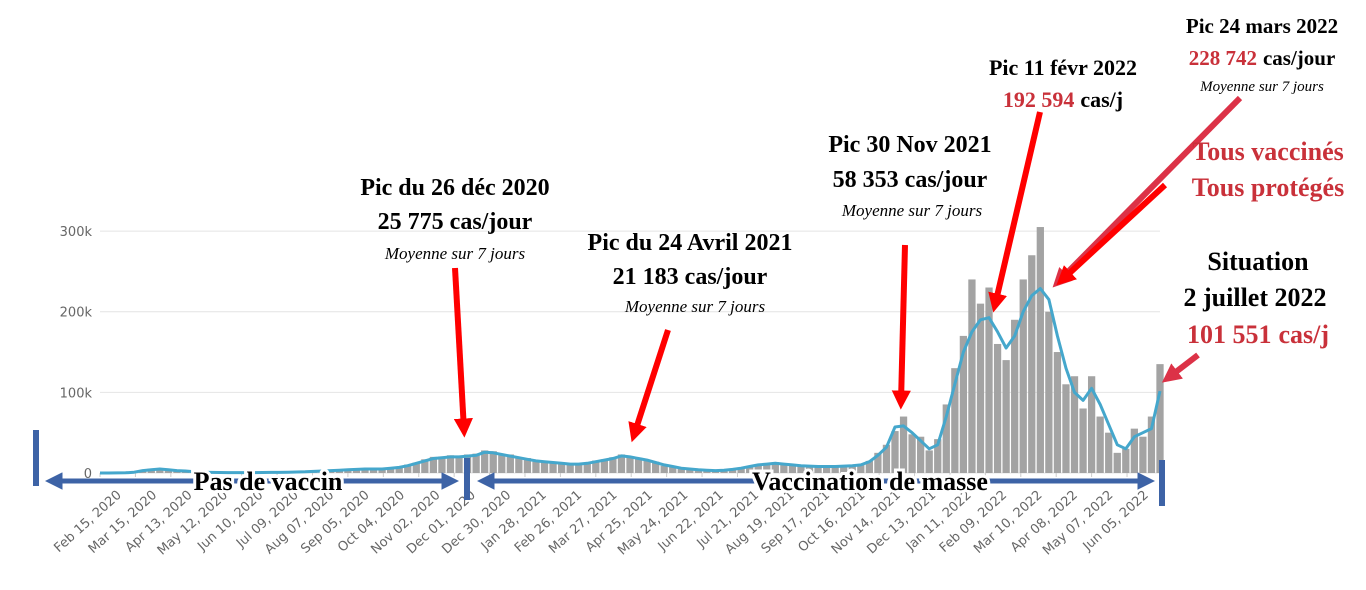 The width and height of the screenshot is (1366, 590). I want to click on annotation-value: 192 594, so click(1039, 99).